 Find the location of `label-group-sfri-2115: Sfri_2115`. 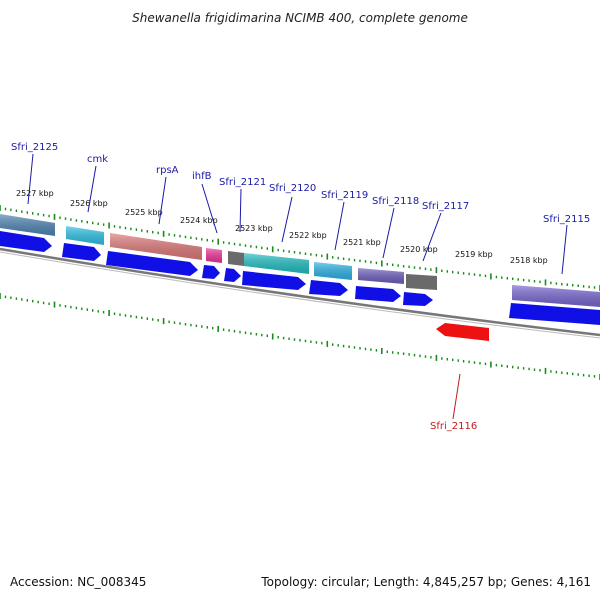

label-group-sfri-2115: Sfri_2115 is located at coordinates (566, 244).